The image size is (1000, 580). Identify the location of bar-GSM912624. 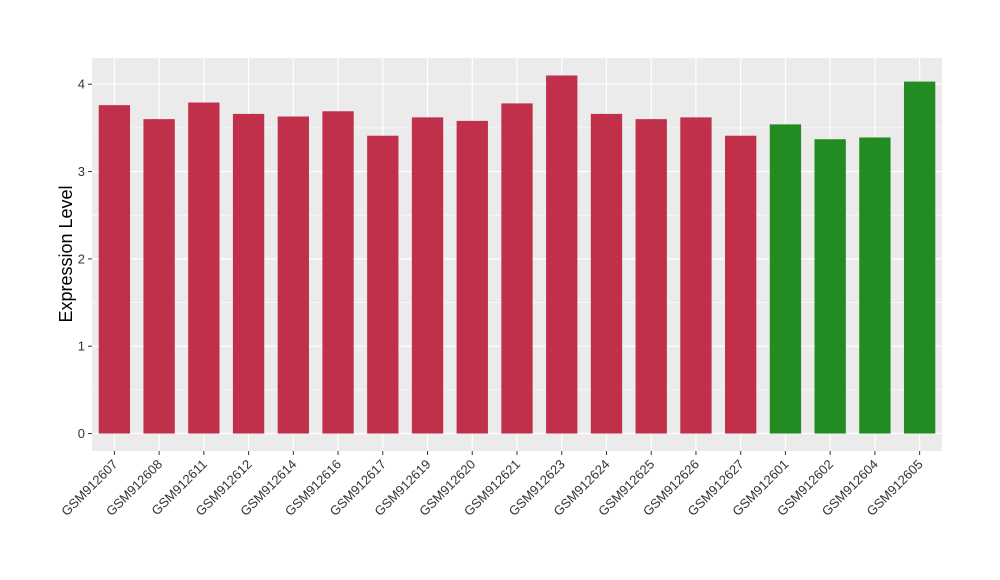
(606, 273).